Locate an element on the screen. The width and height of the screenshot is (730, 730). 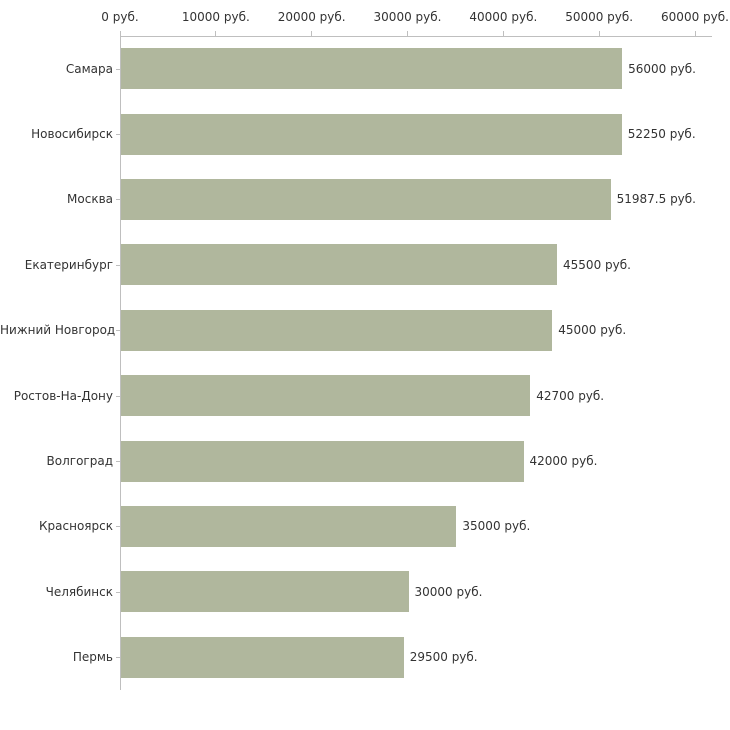
chart-row: Екатеринбург 45500 руб. is located at coordinates (365, 264).